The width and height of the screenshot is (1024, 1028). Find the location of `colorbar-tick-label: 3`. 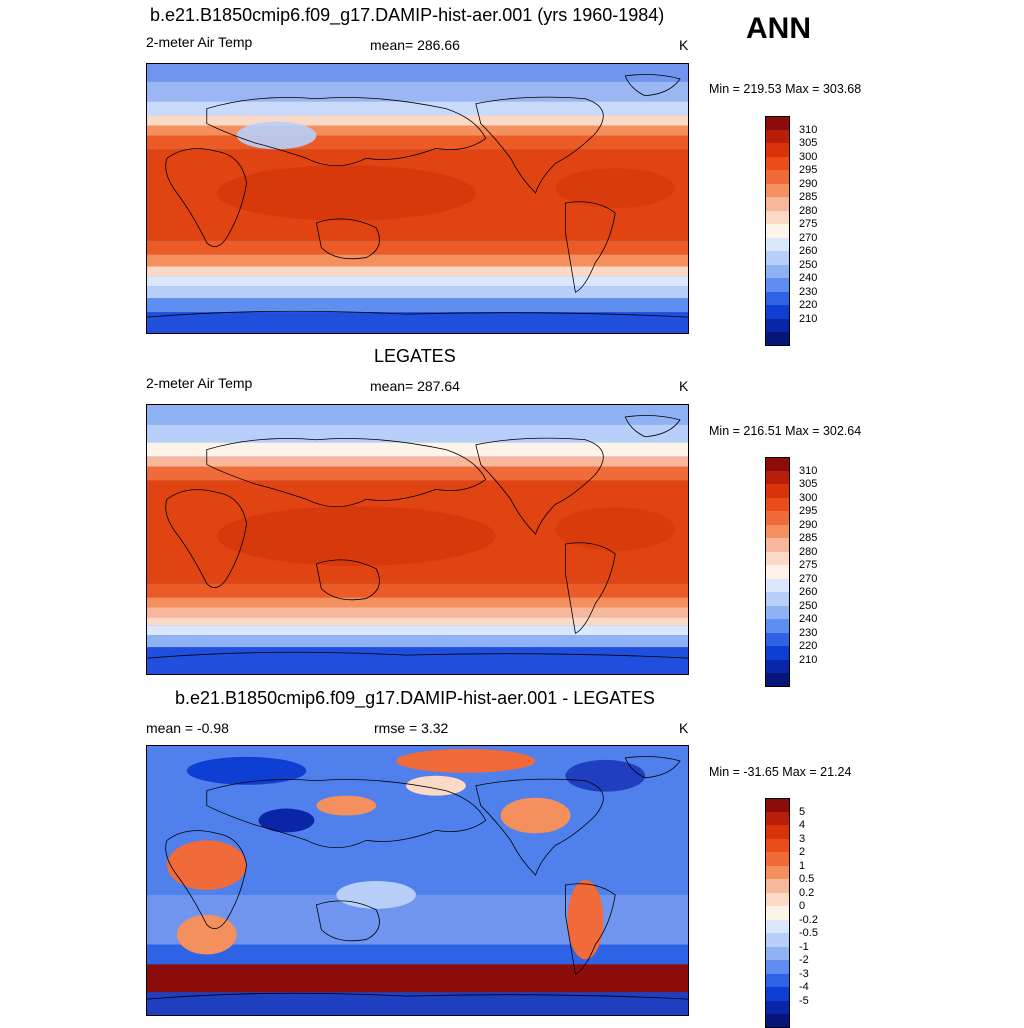

colorbar-tick-label: 3 is located at coordinates (802, 838).